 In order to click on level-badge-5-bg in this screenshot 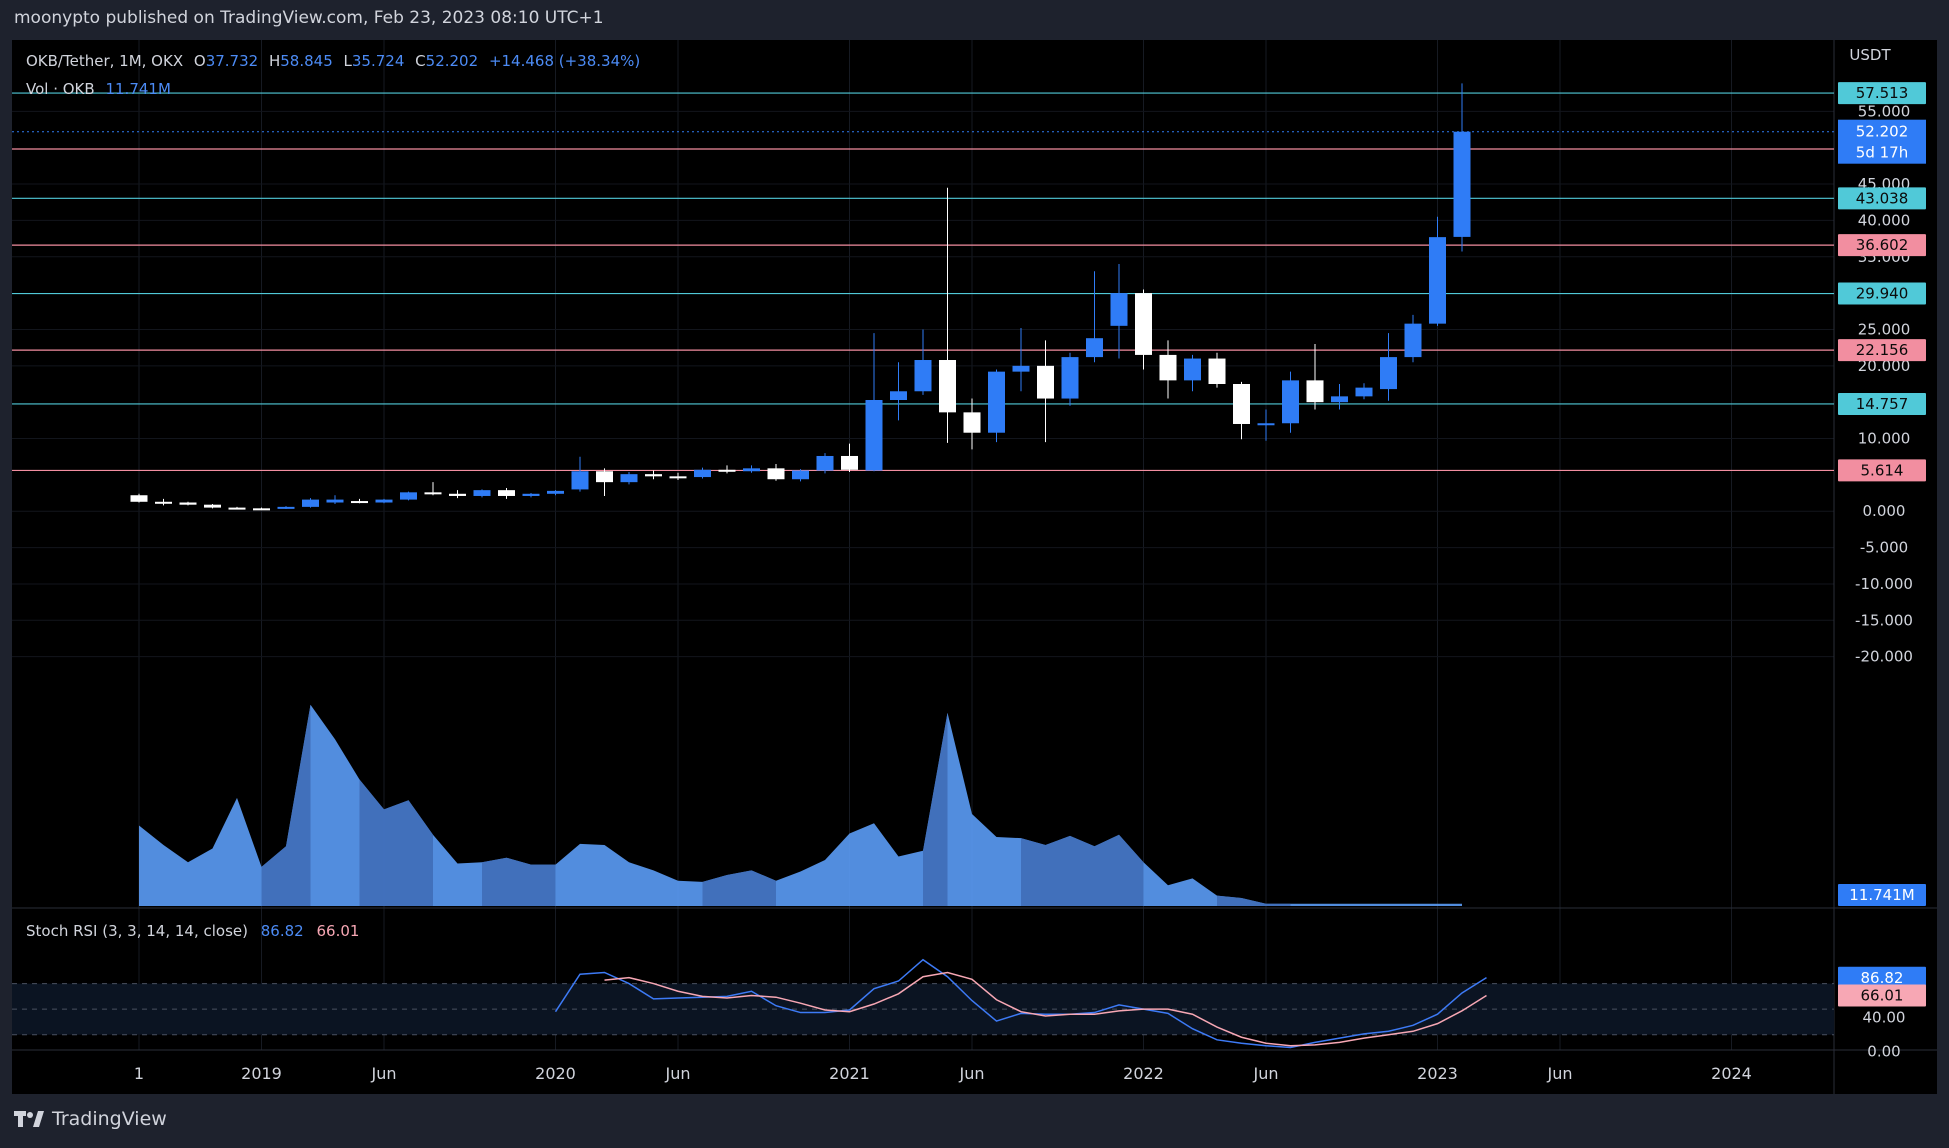, I will do `click(1882, 350)`.